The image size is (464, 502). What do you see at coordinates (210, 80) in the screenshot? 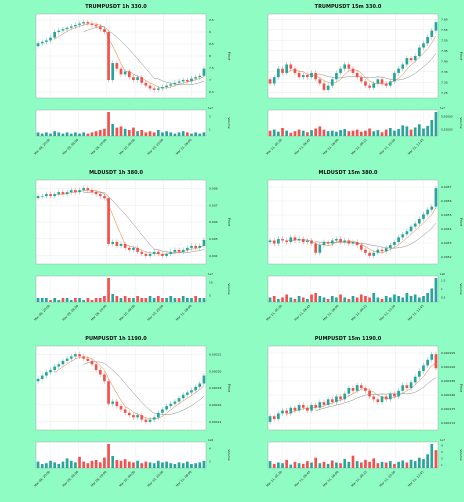
I see `y-tick-label: 7` at bounding box center [210, 80].